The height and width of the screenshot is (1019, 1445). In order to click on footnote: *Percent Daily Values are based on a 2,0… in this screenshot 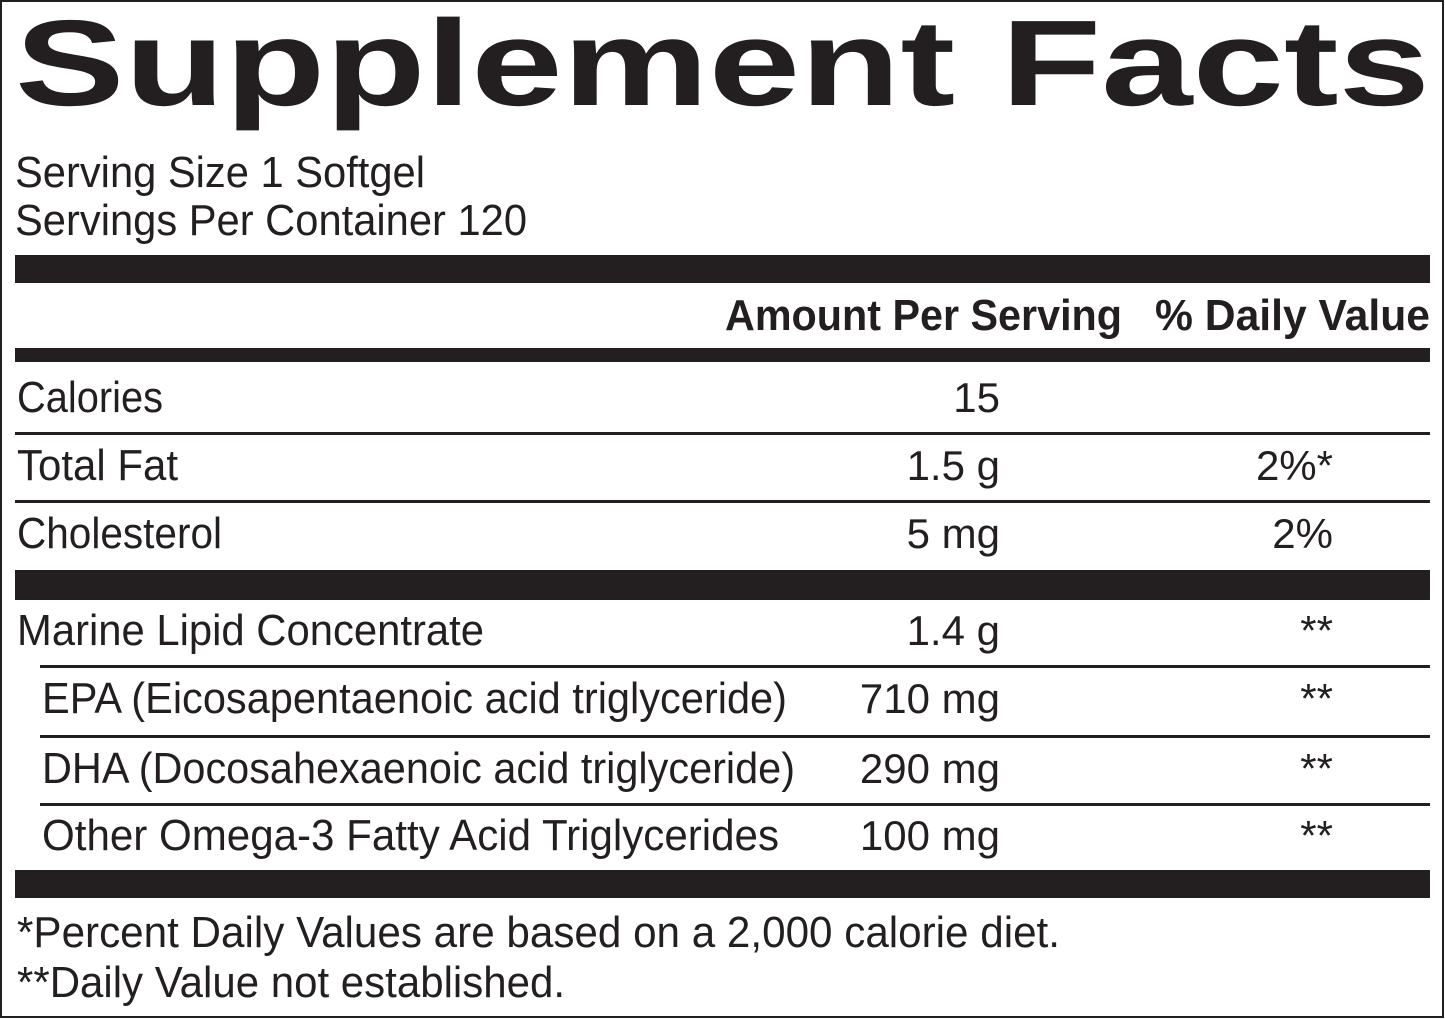, I will do `click(538, 932)`.